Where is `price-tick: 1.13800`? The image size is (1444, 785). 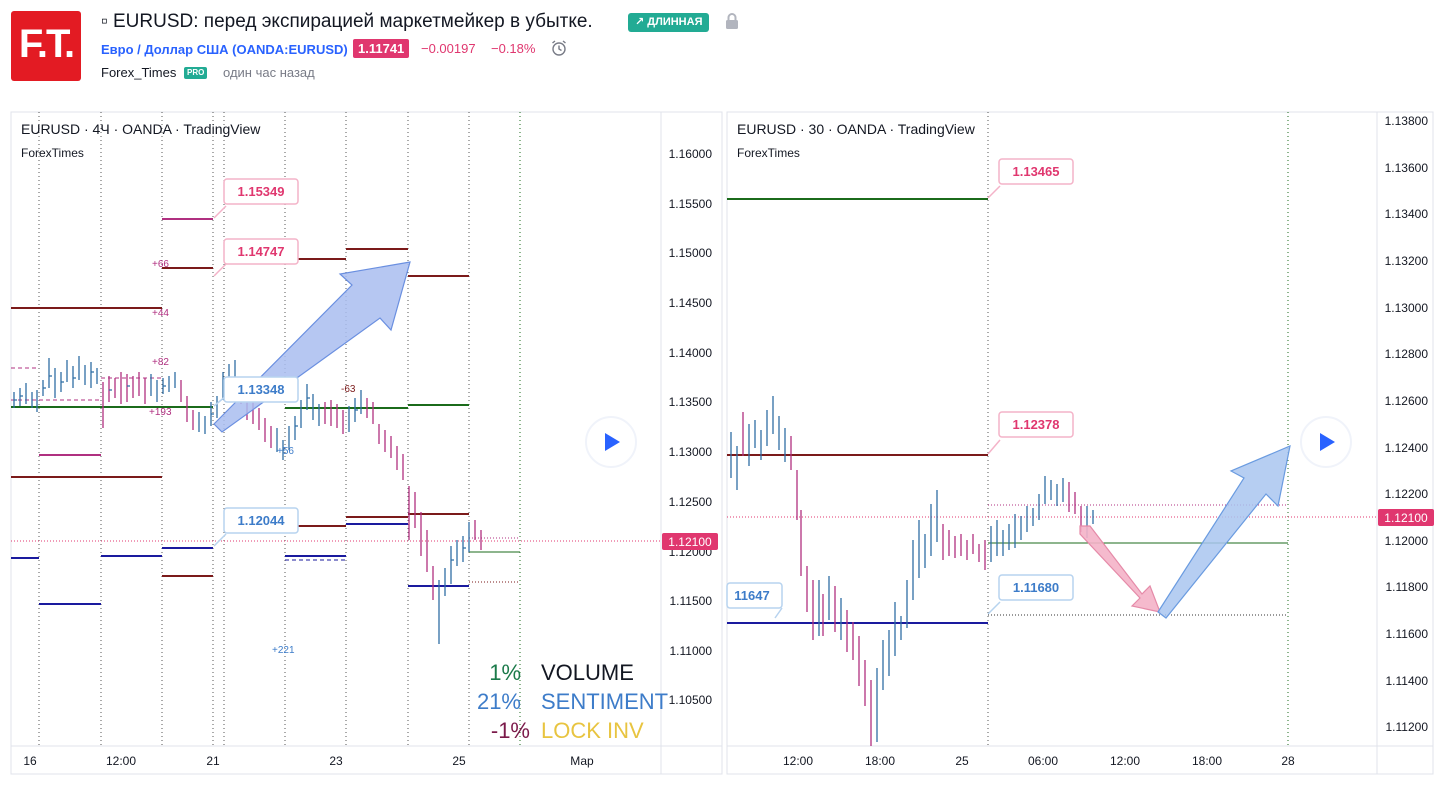 price-tick: 1.13800 is located at coordinates (1407, 121).